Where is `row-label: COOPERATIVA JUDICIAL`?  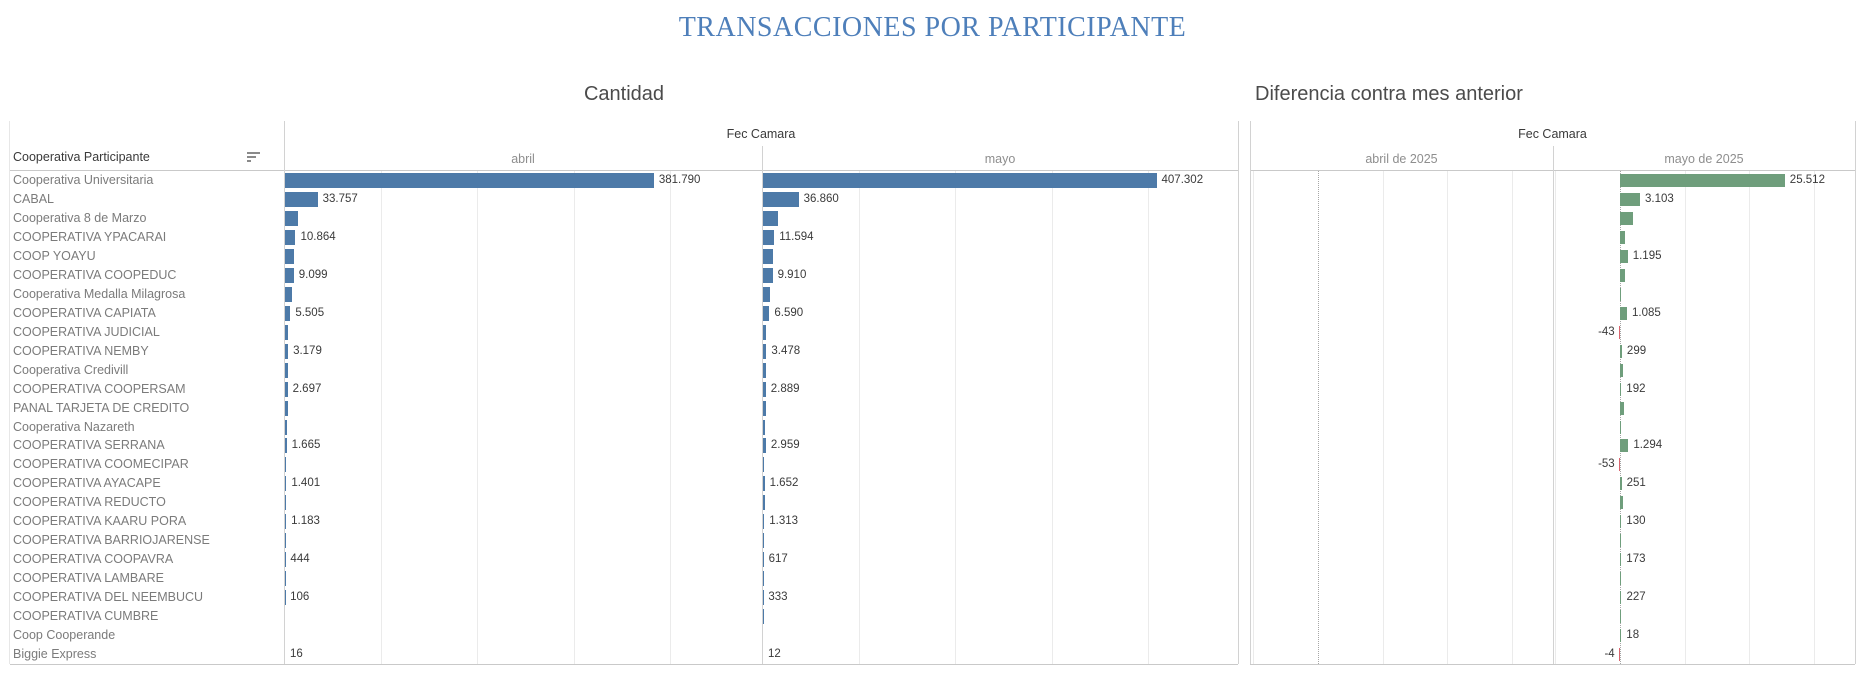
row-label: COOPERATIVA JUDICIAL is located at coordinates (86, 331).